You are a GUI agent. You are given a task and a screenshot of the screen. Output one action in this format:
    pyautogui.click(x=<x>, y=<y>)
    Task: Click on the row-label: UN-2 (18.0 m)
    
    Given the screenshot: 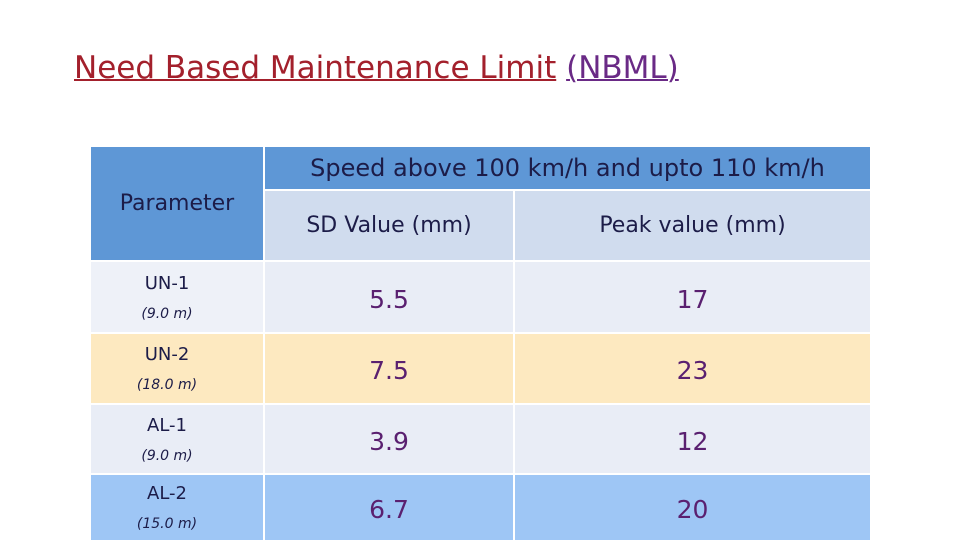 What is the action you would take?
    pyautogui.click(x=177, y=368)
    